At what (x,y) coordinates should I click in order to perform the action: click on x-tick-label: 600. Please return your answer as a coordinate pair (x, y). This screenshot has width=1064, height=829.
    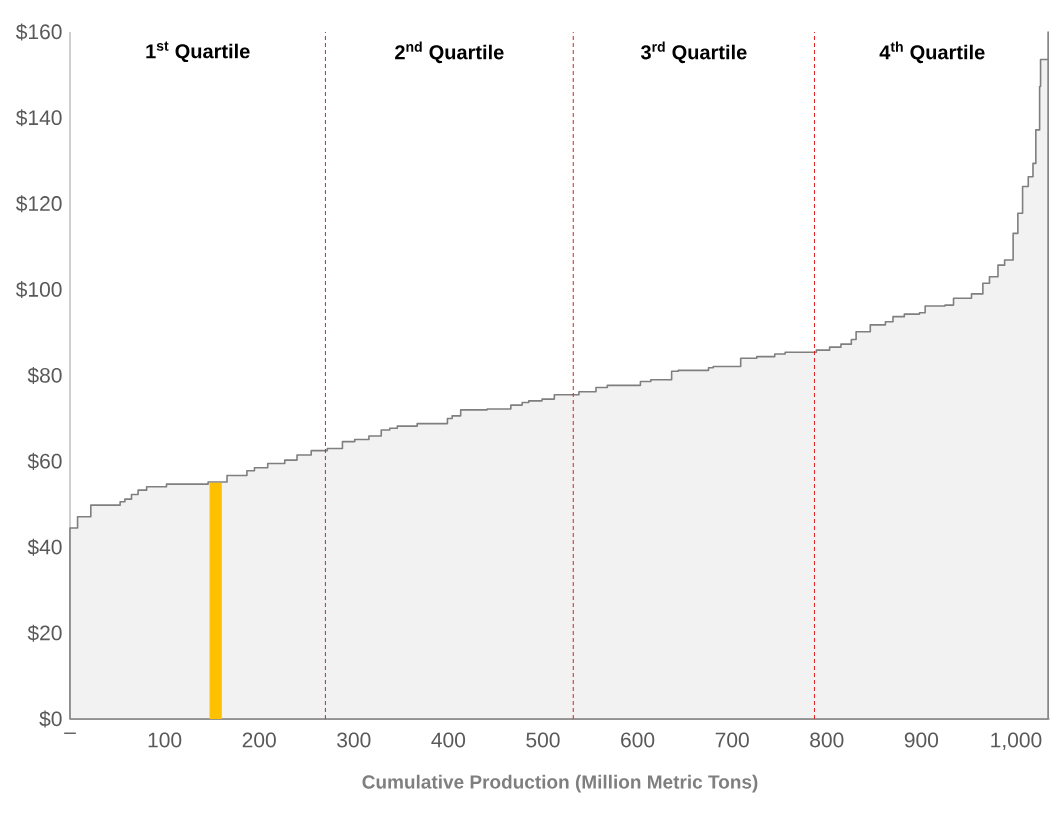
    Looking at the image, I should click on (638, 740).